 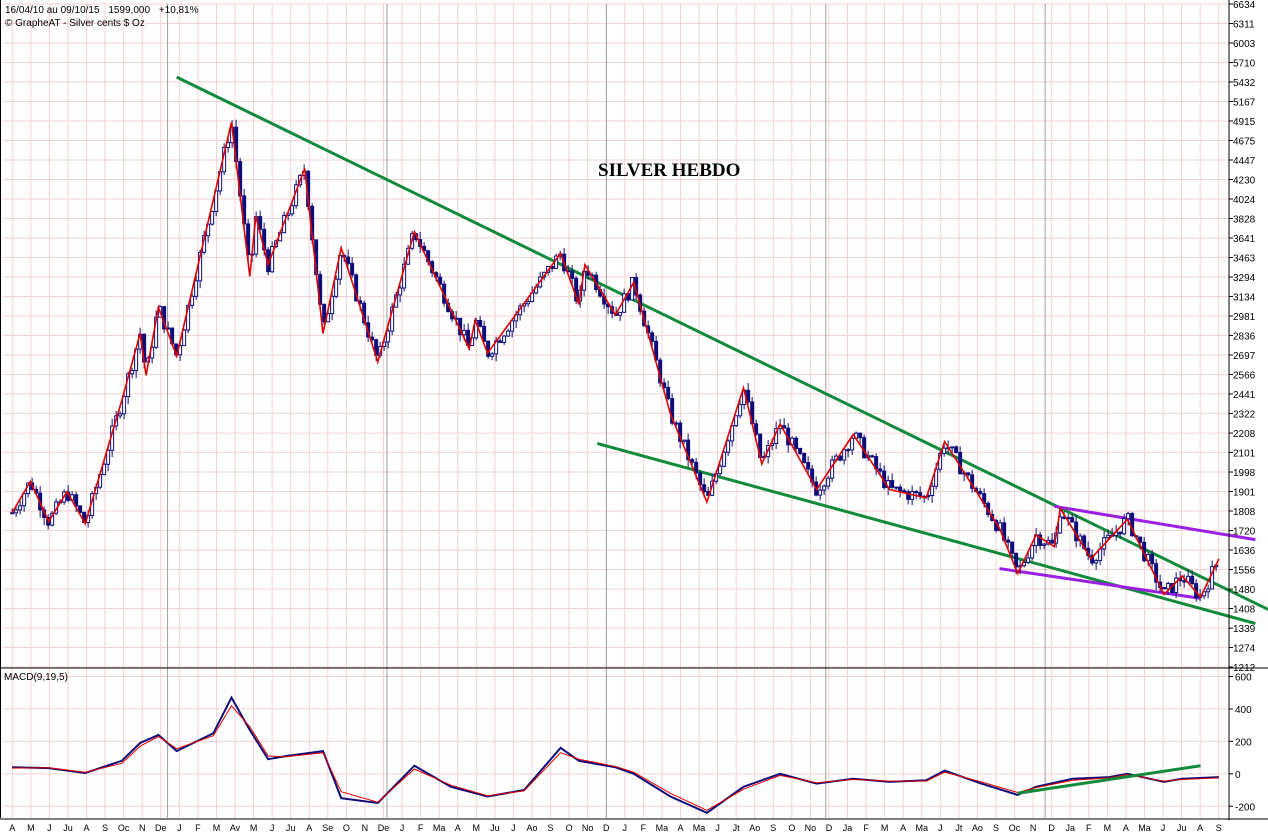 What do you see at coordinates (1244, 278) in the screenshot?
I see `price-tick-label: 3294` at bounding box center [1244, 278].